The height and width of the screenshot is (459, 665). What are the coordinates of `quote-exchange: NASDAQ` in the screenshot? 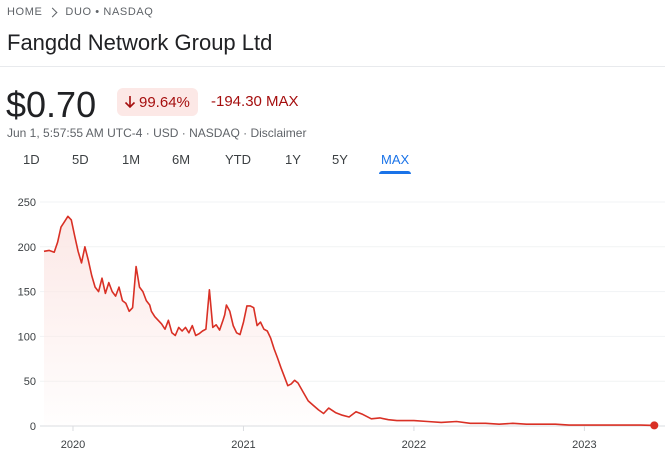 It's located at (214, 133).